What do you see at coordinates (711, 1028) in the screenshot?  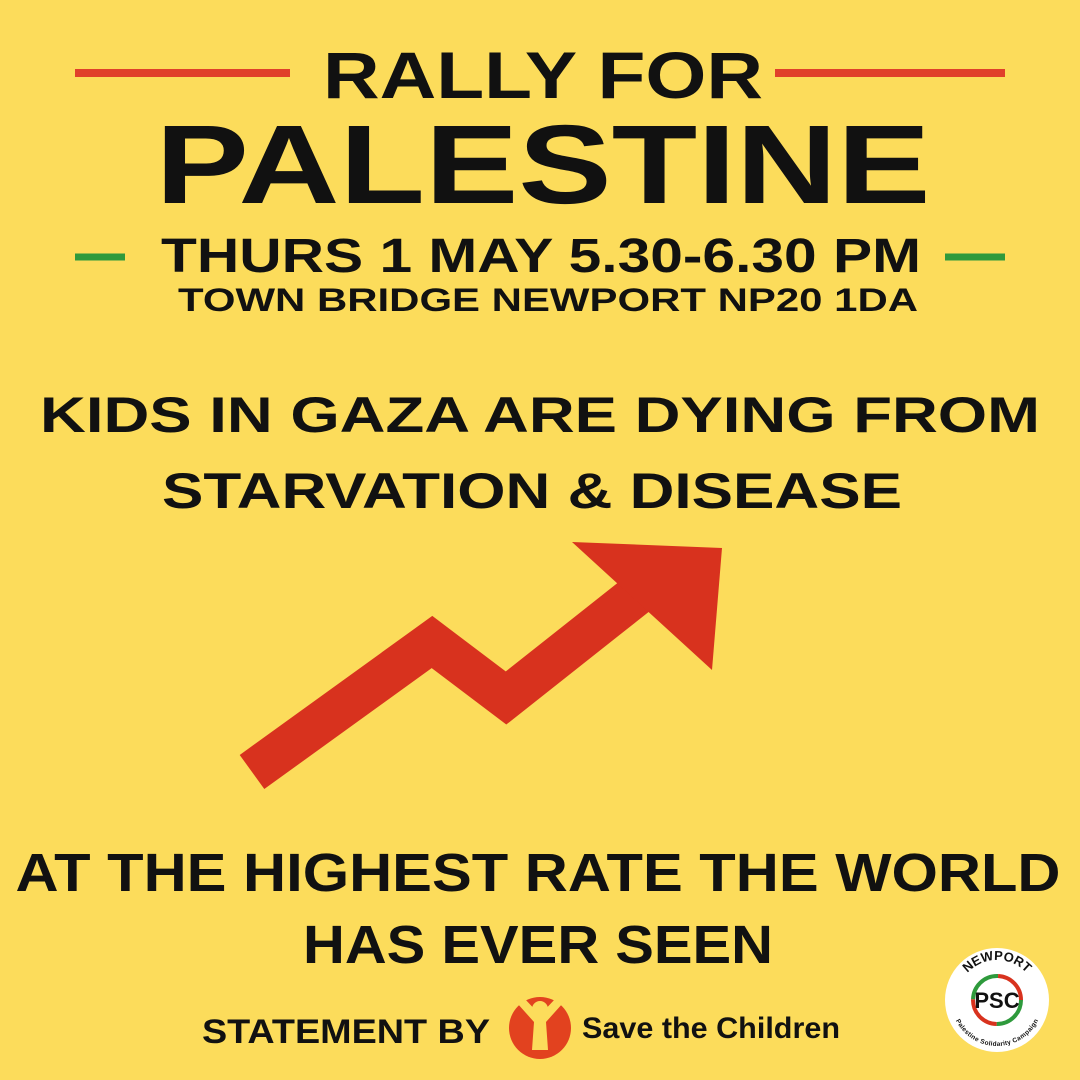 I see `organisation-name: Save the Children` at bounding box center [711, 1028].